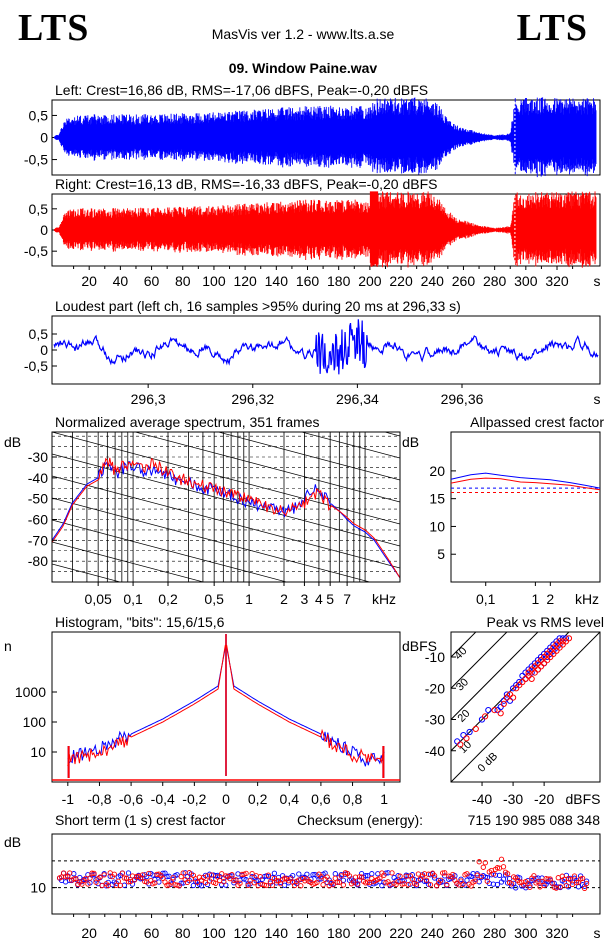 This screenshot has height=946, width=606. I want to click on spectrum-xunit: kHz, so click(384, 599).